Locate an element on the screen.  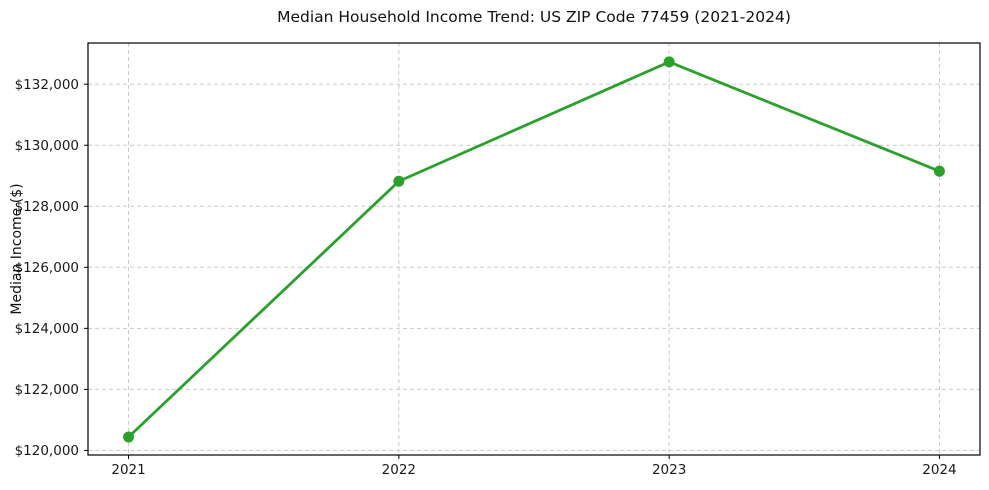
y-tick-label: $132,000 is located at coordinates (47, 85).